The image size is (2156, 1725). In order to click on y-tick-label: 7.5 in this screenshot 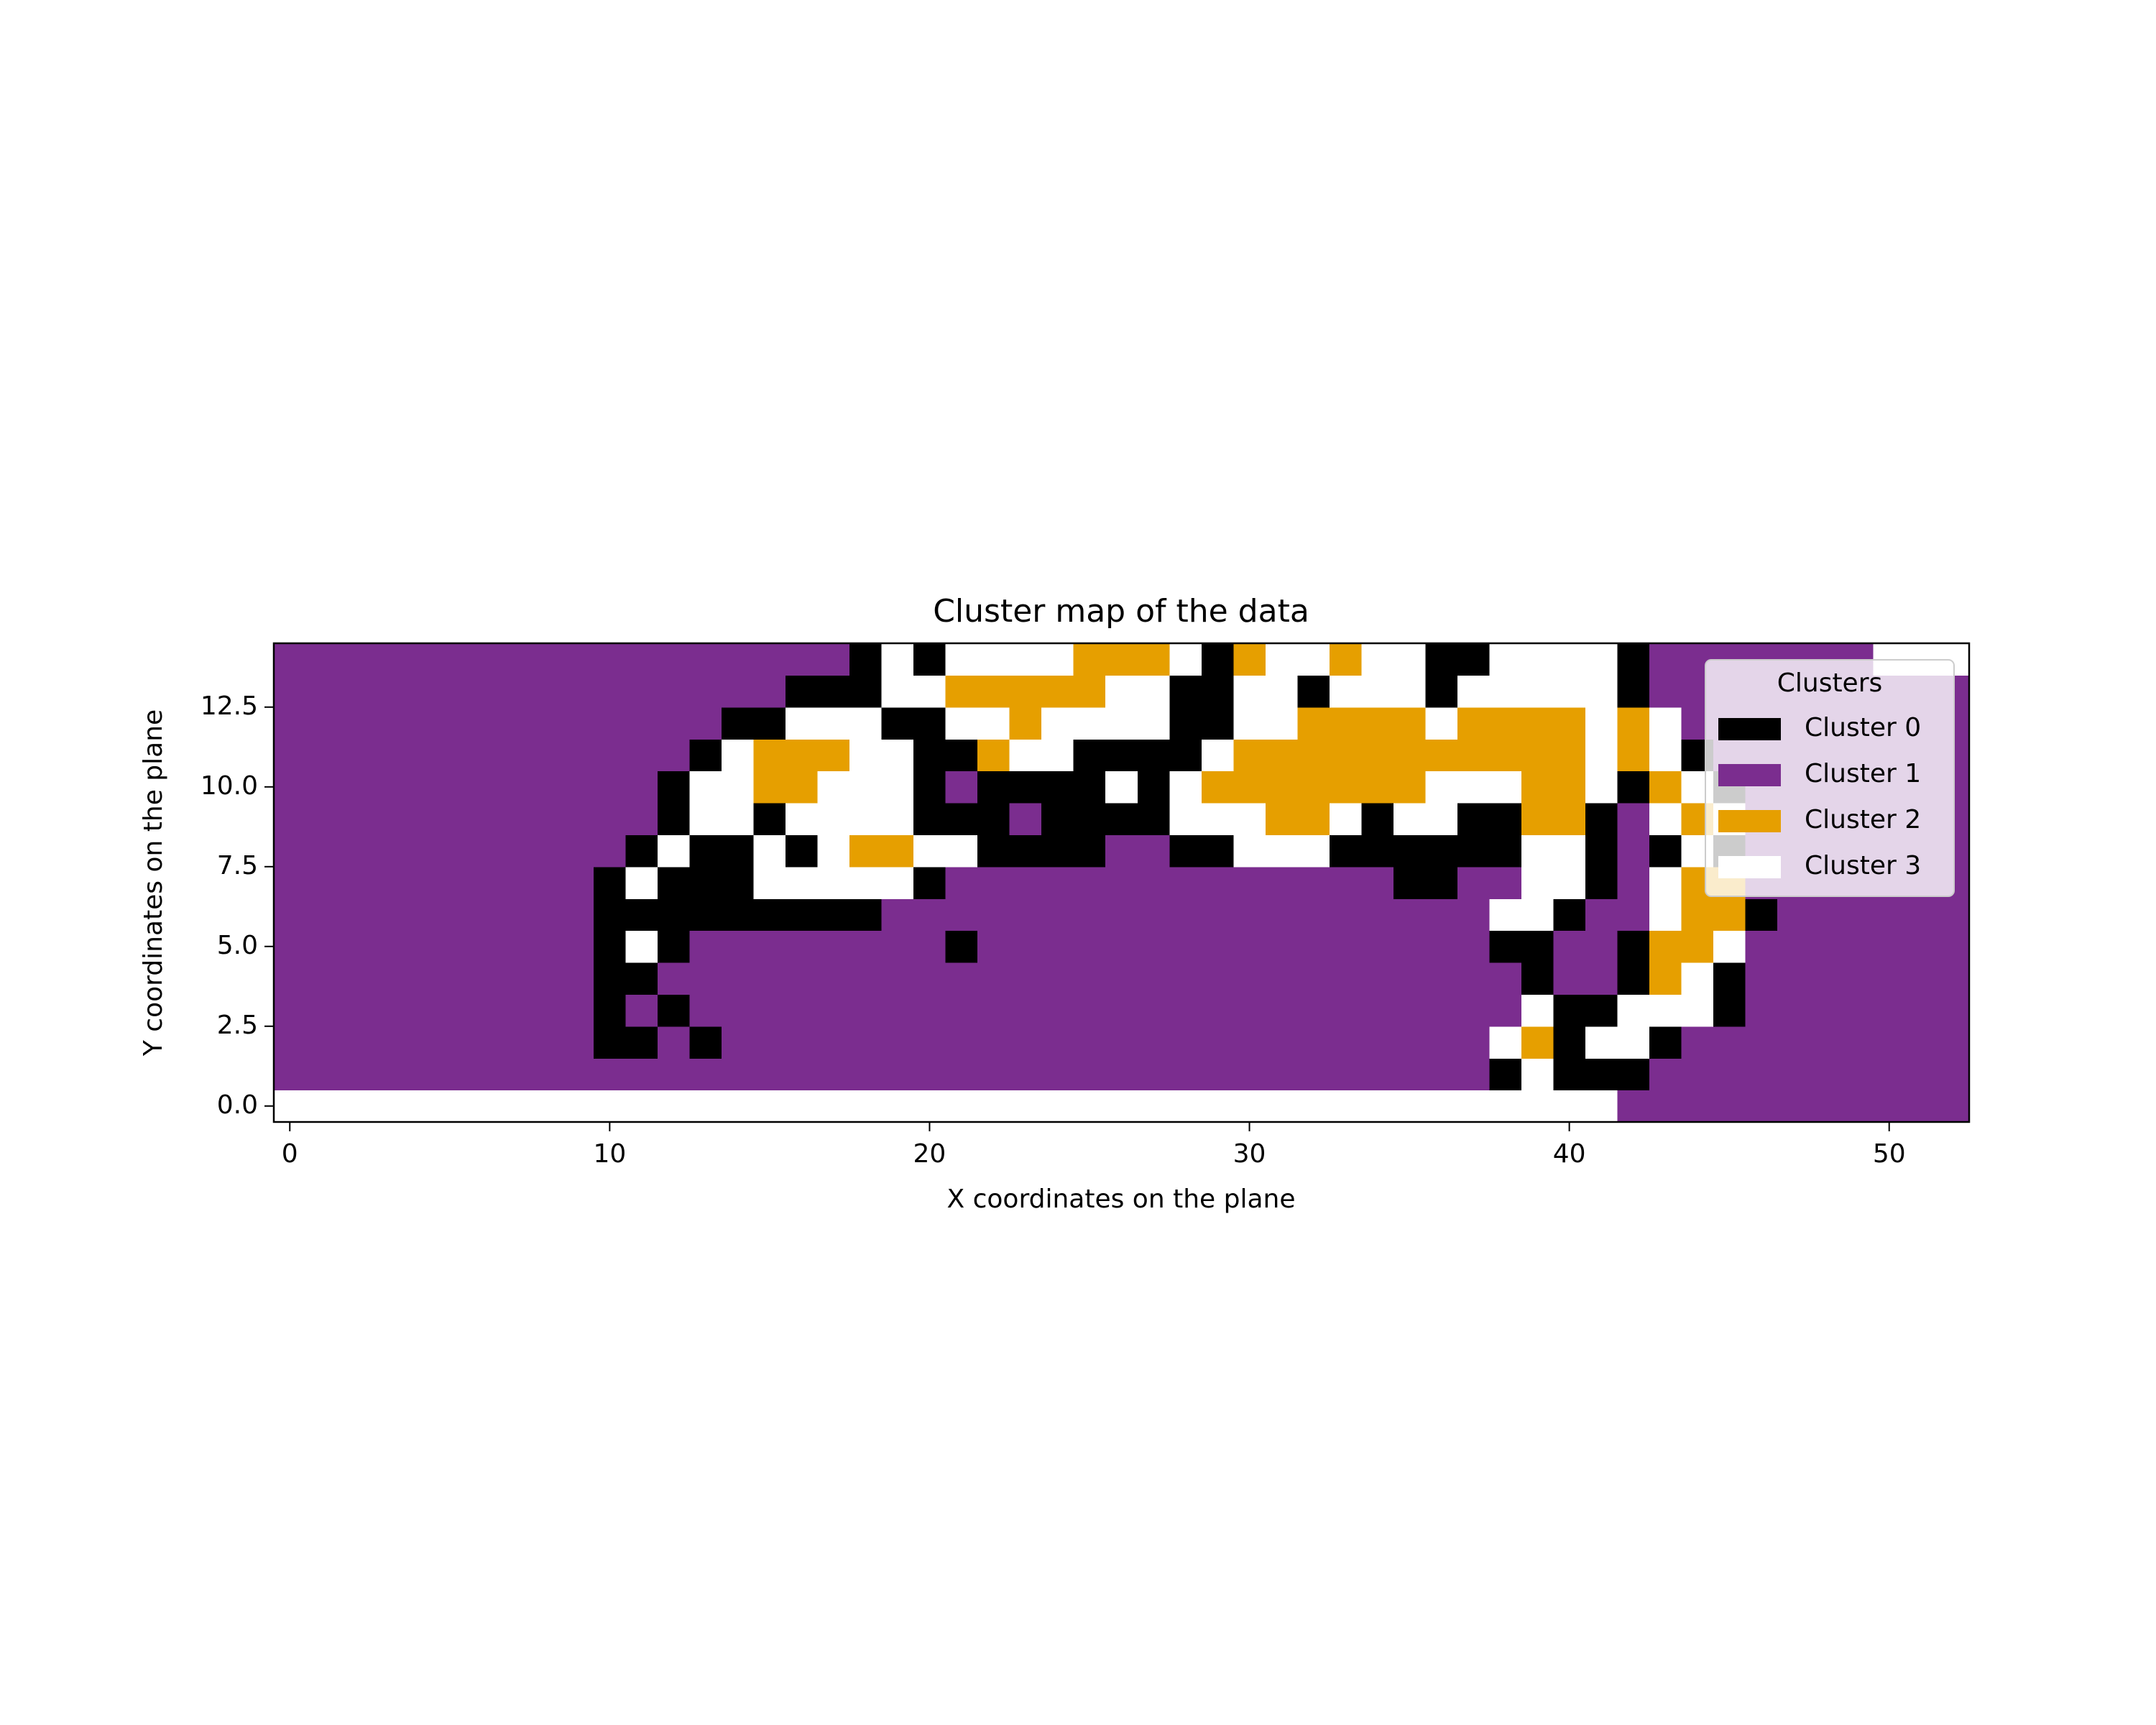, I will do `click(238, 865)`.